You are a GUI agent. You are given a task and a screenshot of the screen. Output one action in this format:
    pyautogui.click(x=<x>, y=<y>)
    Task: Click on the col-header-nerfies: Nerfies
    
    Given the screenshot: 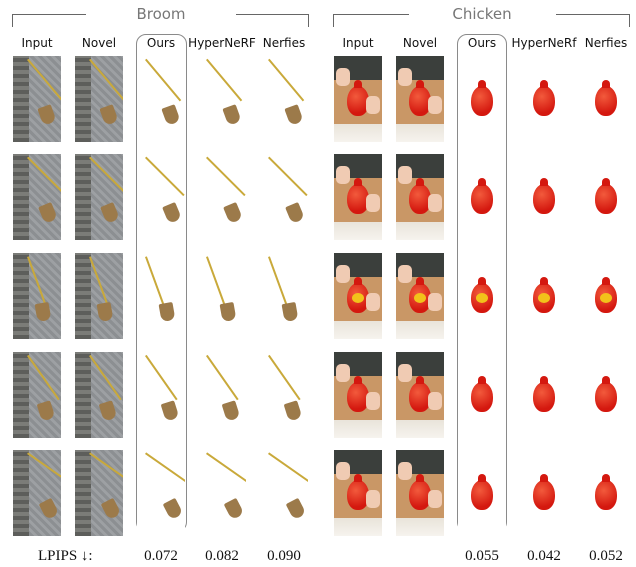 What is the action you would take?
    pyautogui.click(x=606, y=43)
    